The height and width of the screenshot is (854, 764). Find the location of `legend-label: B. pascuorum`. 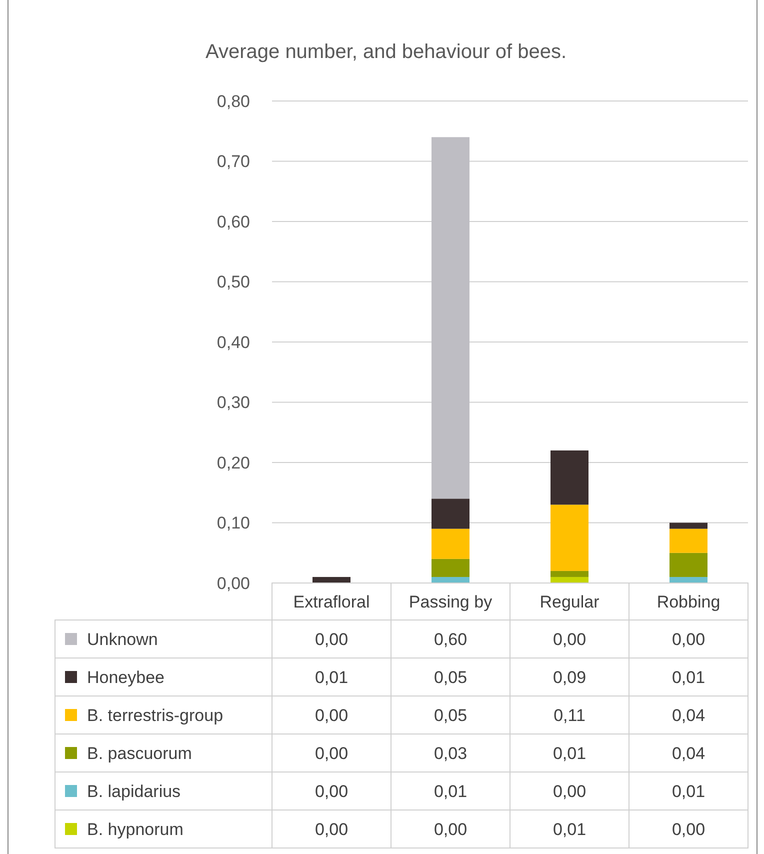

legend-label: B. pascuorum is located at coordinates (139, 753).